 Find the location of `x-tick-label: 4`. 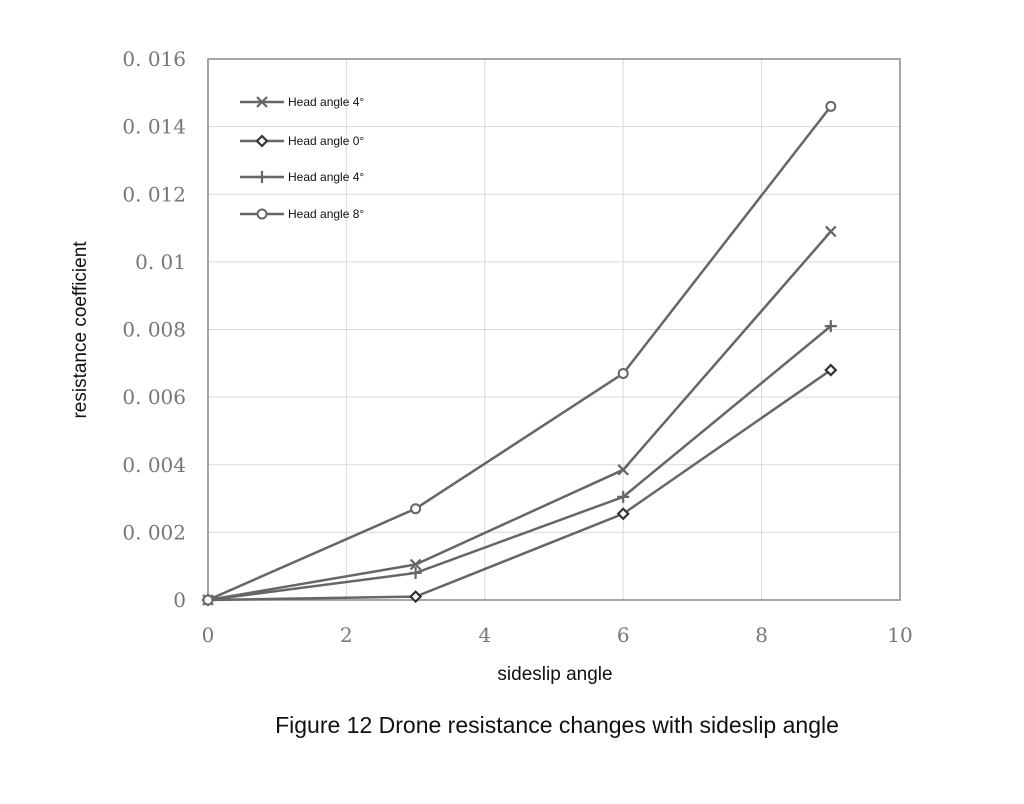

x-tick-label: 4 is located at coordinates (484, 635).